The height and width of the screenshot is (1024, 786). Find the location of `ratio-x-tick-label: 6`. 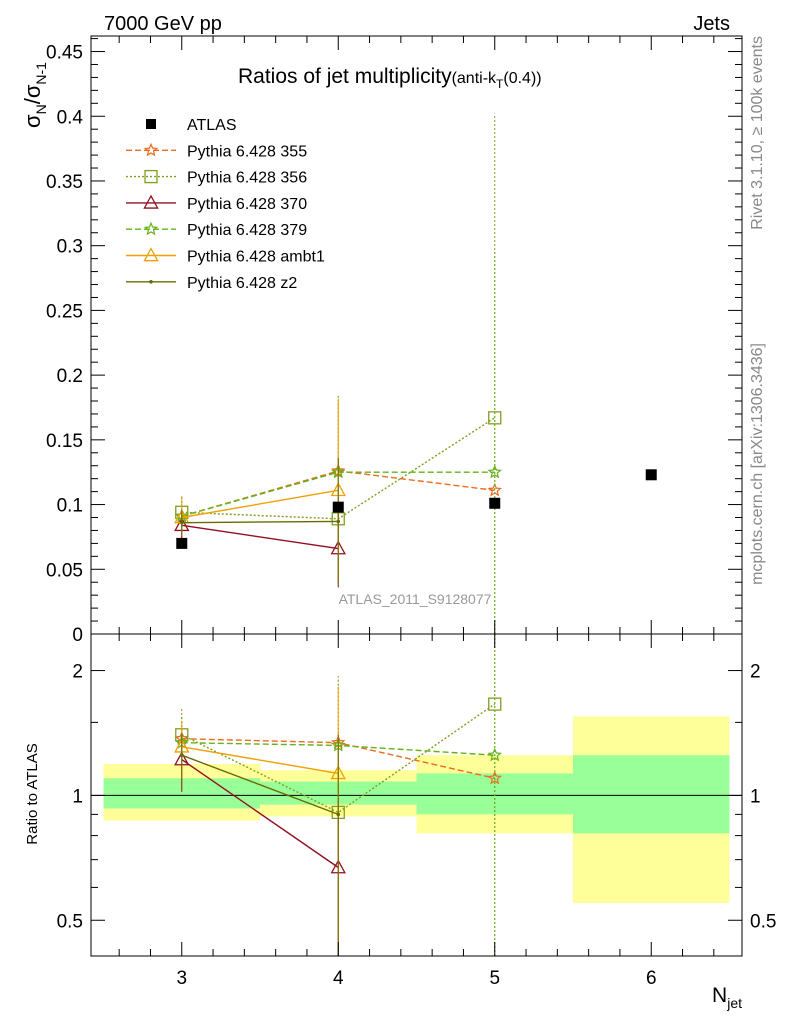

ratio-x-tick-label: 6 is located at coordinates (651, 978).